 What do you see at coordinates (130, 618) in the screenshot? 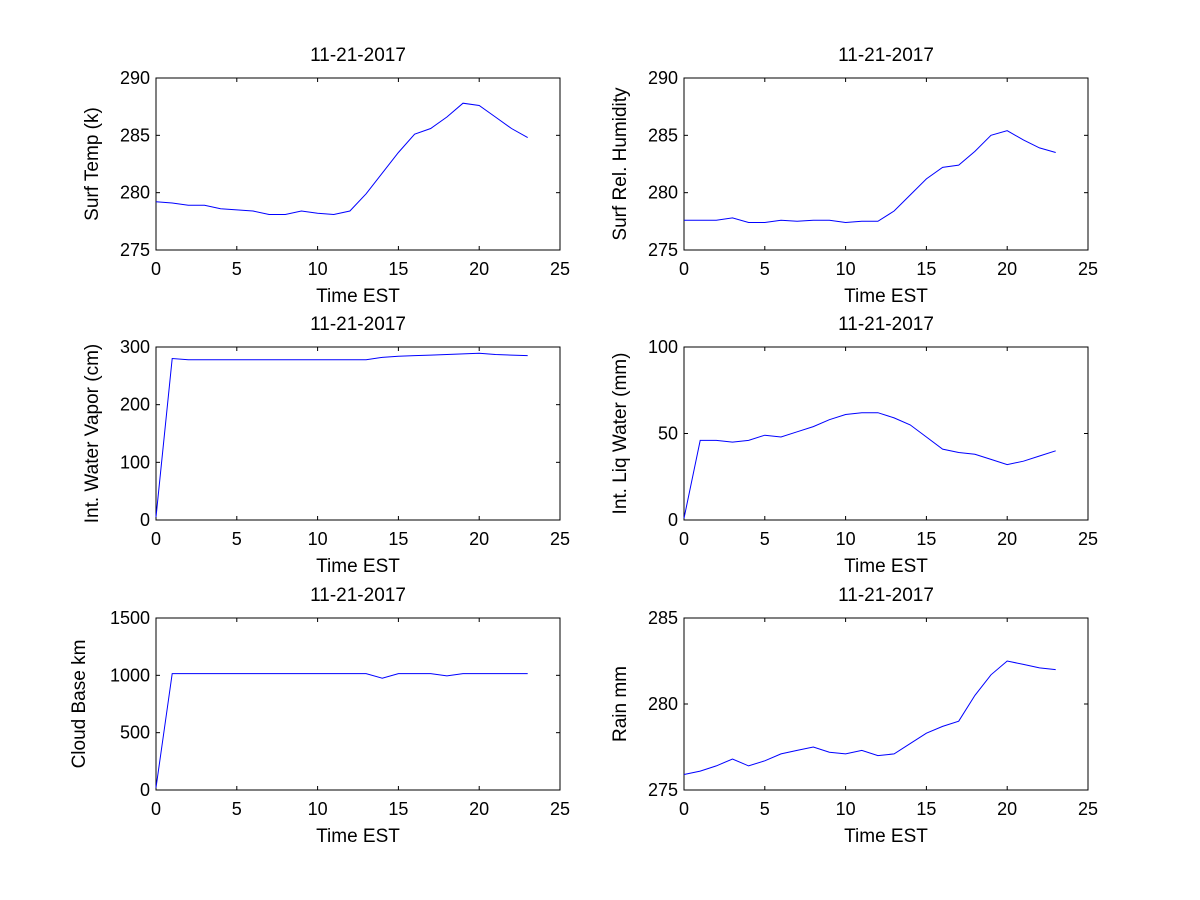
I see `y-tick-label: 1500` at bounding box center [130, 618].